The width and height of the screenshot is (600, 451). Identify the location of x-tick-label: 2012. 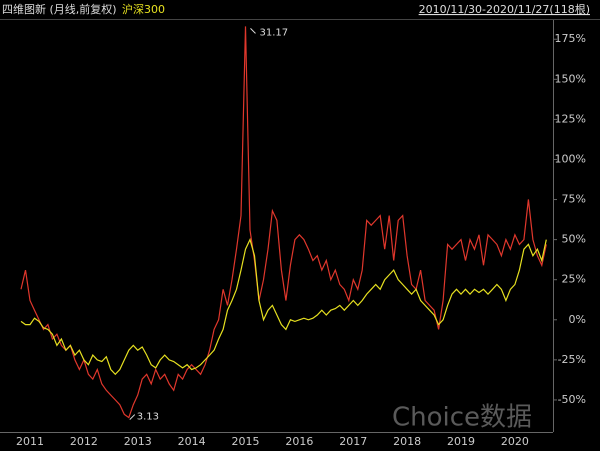
(84, 441).